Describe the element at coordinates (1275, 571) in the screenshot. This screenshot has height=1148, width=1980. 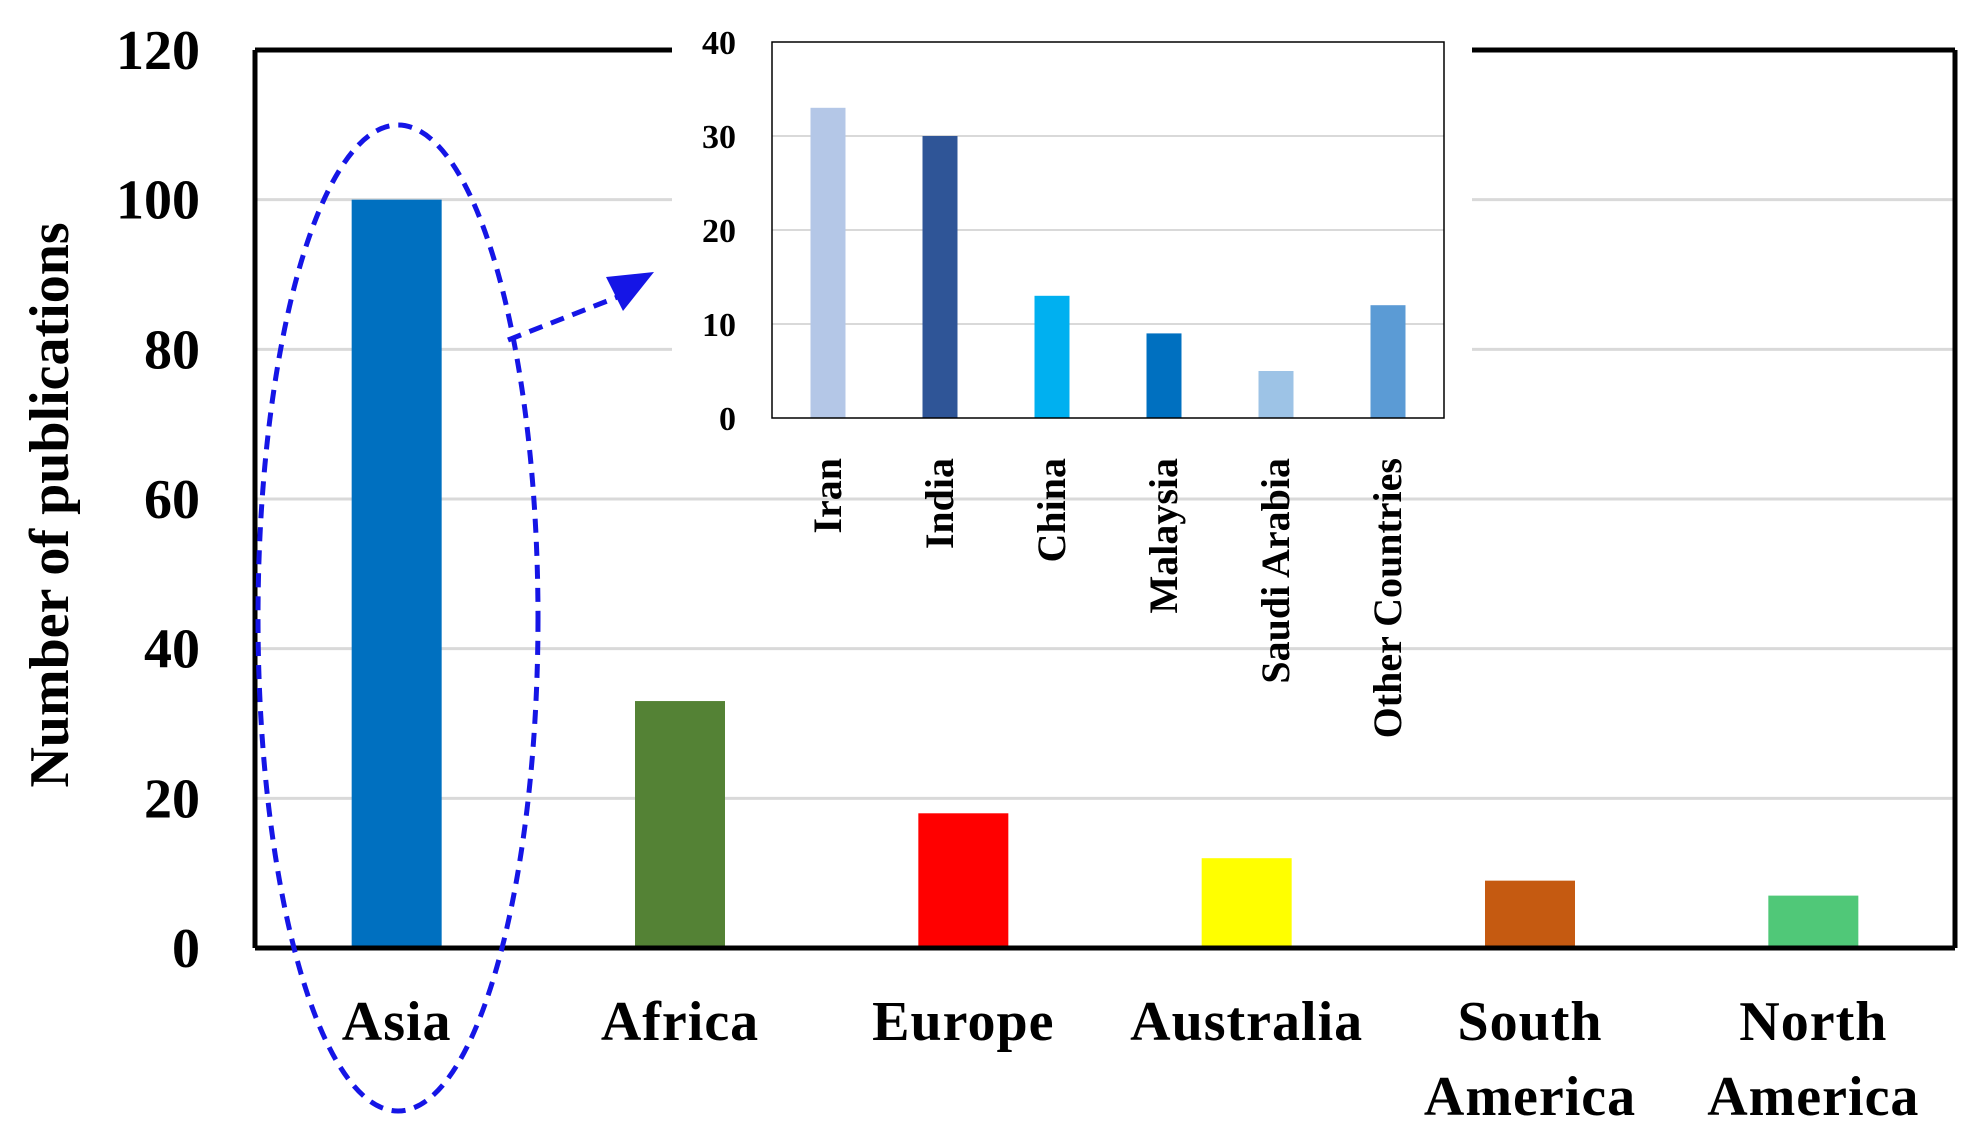
I see `inset-category-label-saudi-arabia: Saudi Arabia` at that location.